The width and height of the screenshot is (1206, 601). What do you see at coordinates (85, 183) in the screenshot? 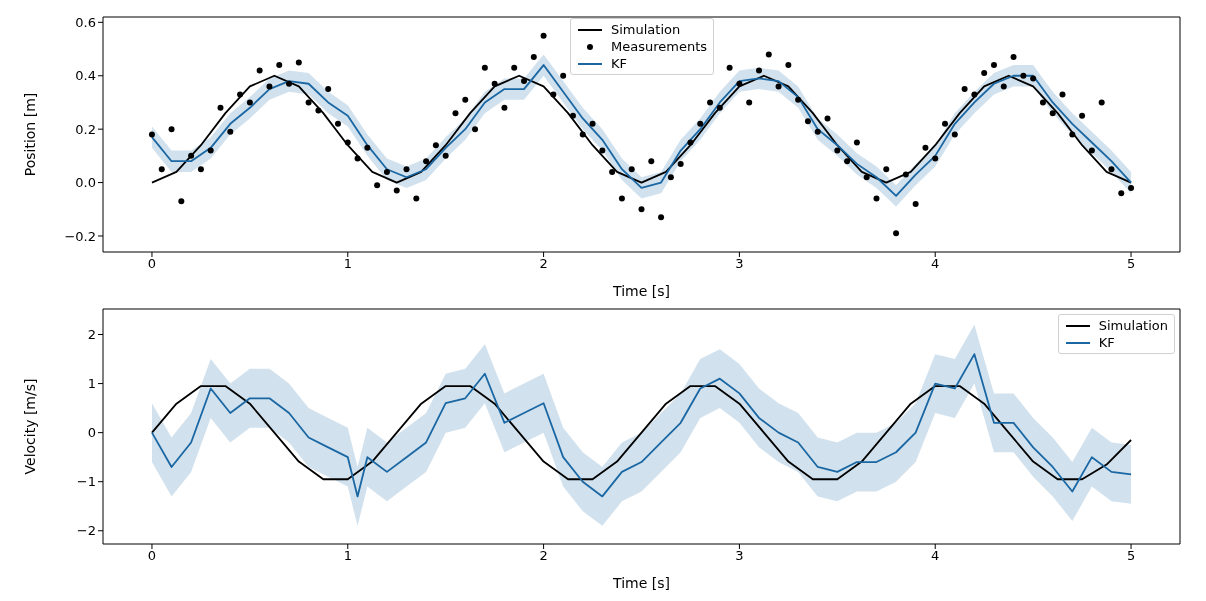
I see `y-tick-label: 0.0` at bounding box center [85, 183].